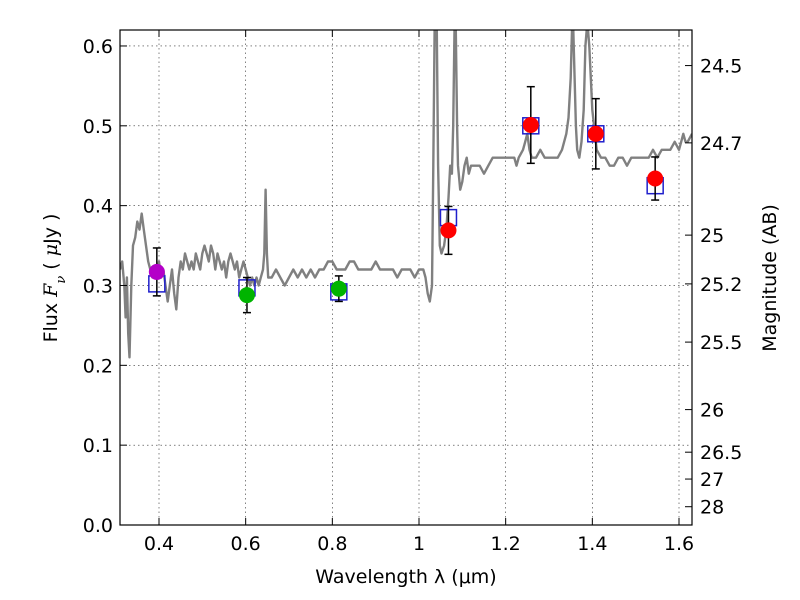  I want to click on right-tick-label: 28, so click(712, 508).